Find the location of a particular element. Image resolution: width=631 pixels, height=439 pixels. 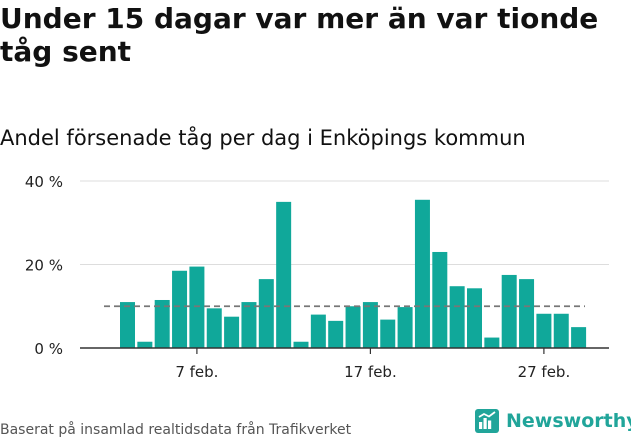

y-tick-label: 20 % is located at coordinates (44, 266).